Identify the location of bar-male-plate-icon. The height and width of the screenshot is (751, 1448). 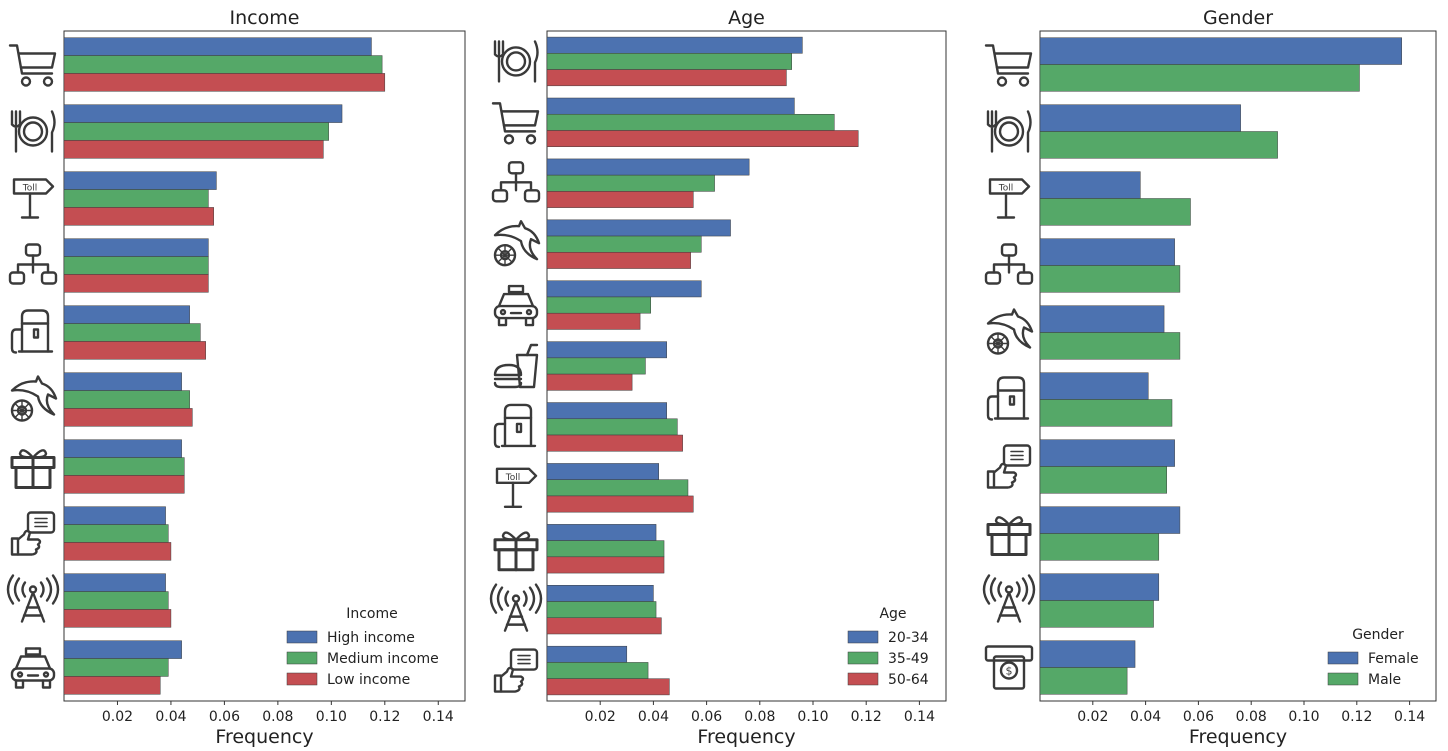
(1158, 145).